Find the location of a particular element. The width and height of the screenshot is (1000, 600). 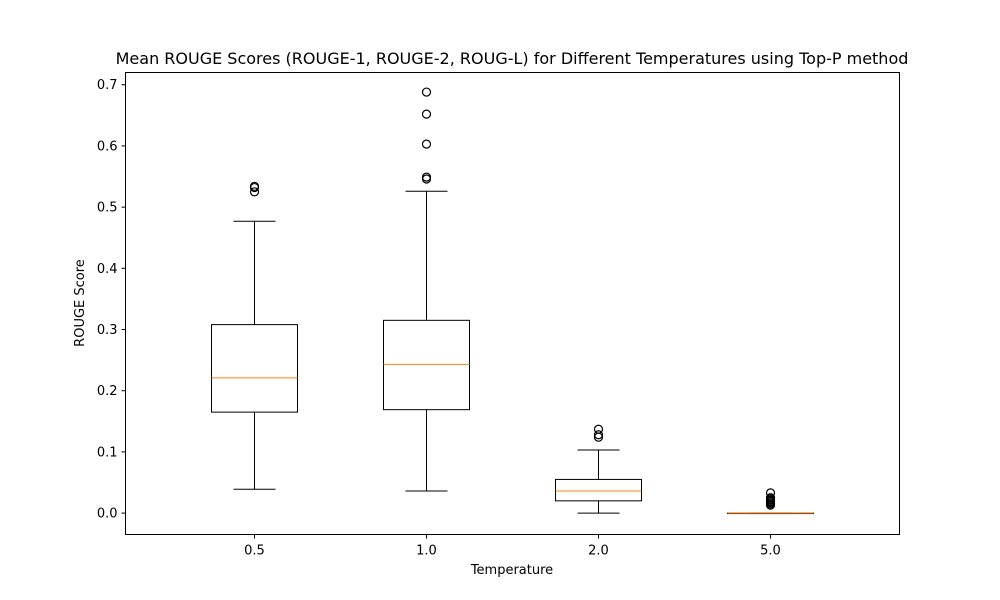

box-5.0 is located at coordinates (770, 501).